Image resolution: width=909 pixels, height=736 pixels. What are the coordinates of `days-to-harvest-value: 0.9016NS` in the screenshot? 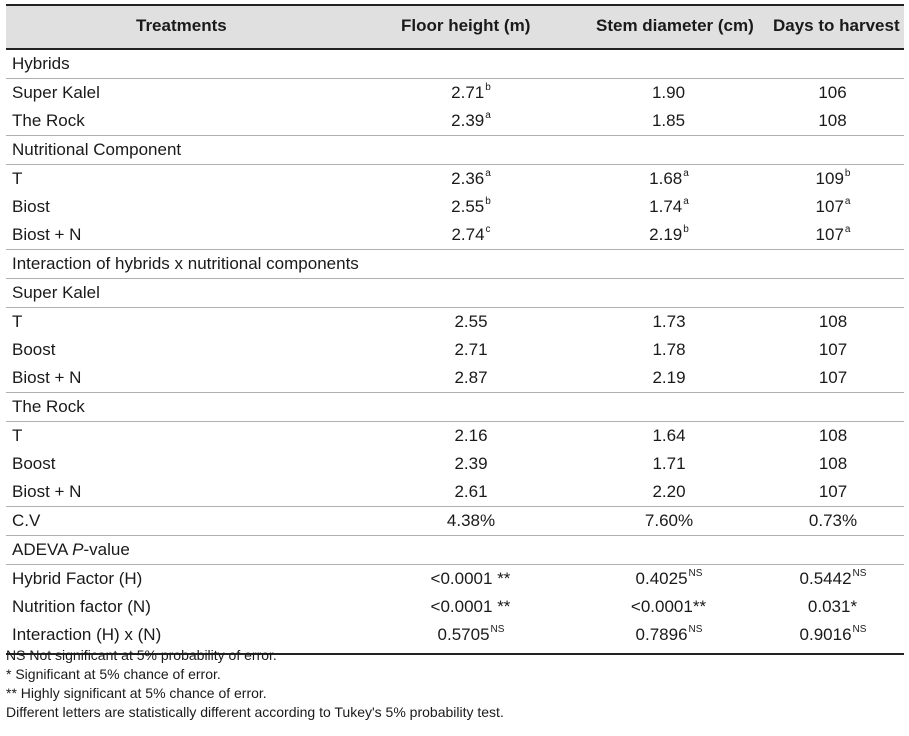 It's located at (833, 634).